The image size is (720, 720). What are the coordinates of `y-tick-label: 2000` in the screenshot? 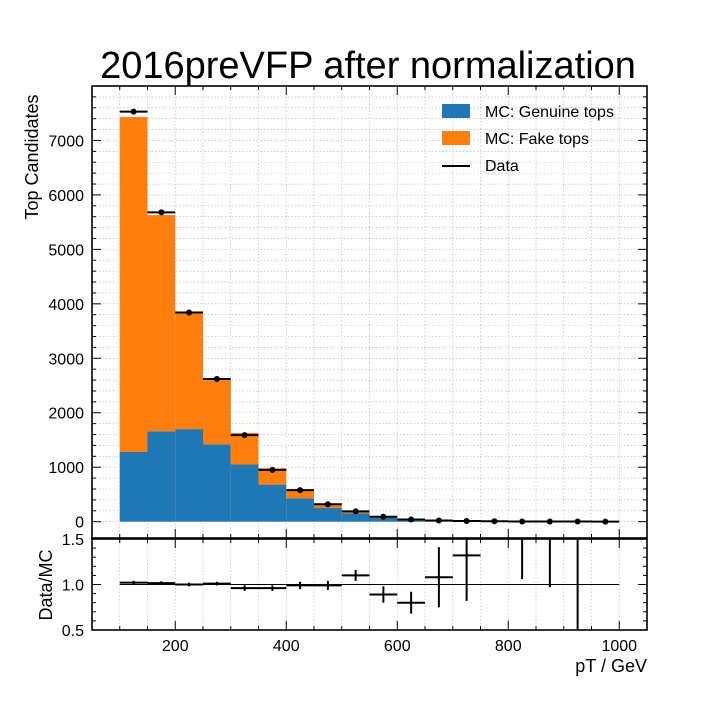 It's located at (66, 414).